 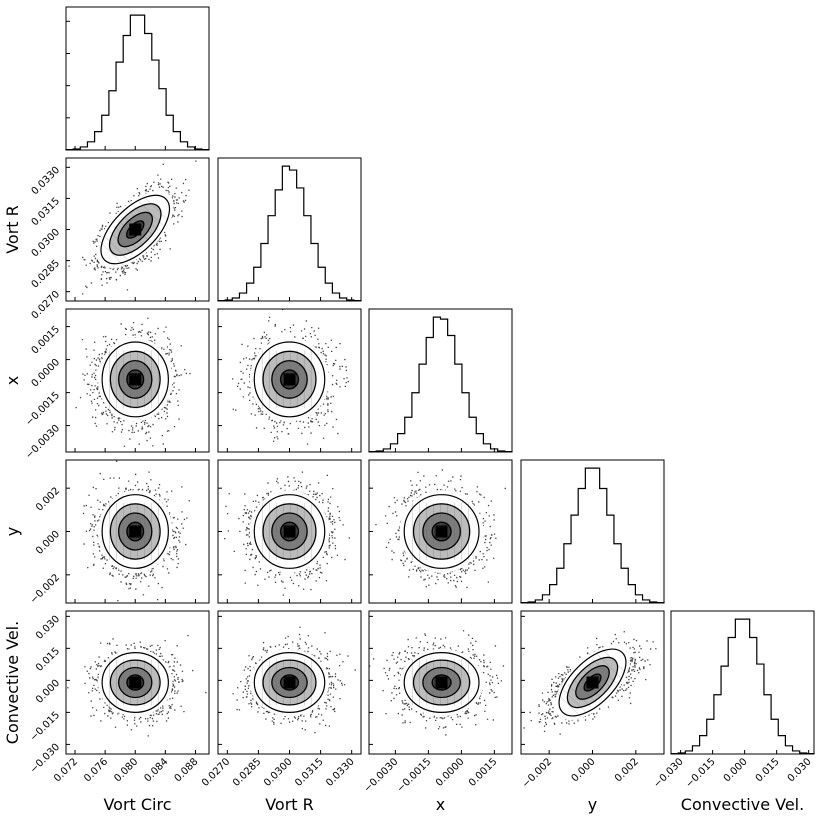 I want to click on x-tick-label: −0.015, so click(x=701, y=773).